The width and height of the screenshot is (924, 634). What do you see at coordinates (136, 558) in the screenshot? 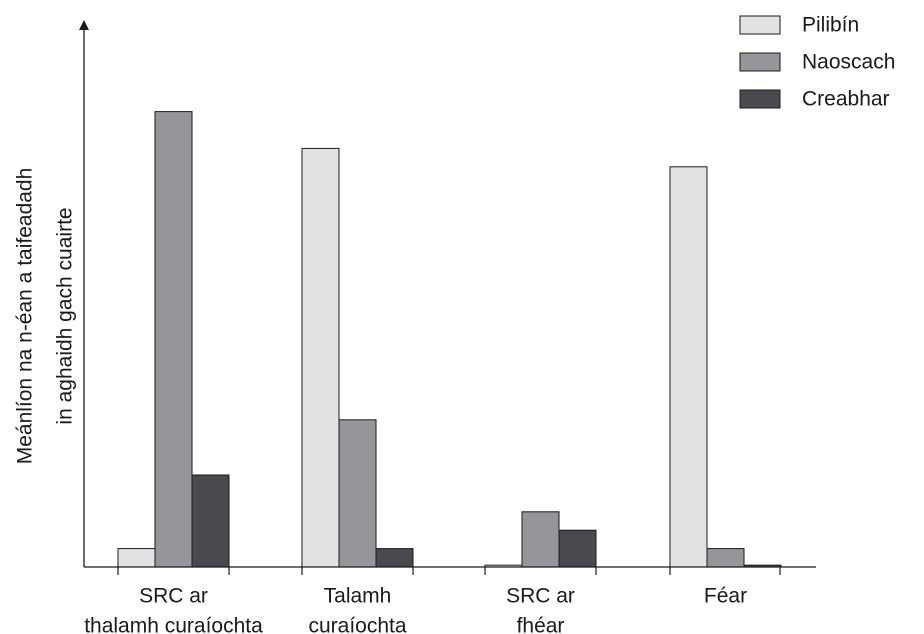
I see `bar-pilibín-1` at bounding box center [136, 558].